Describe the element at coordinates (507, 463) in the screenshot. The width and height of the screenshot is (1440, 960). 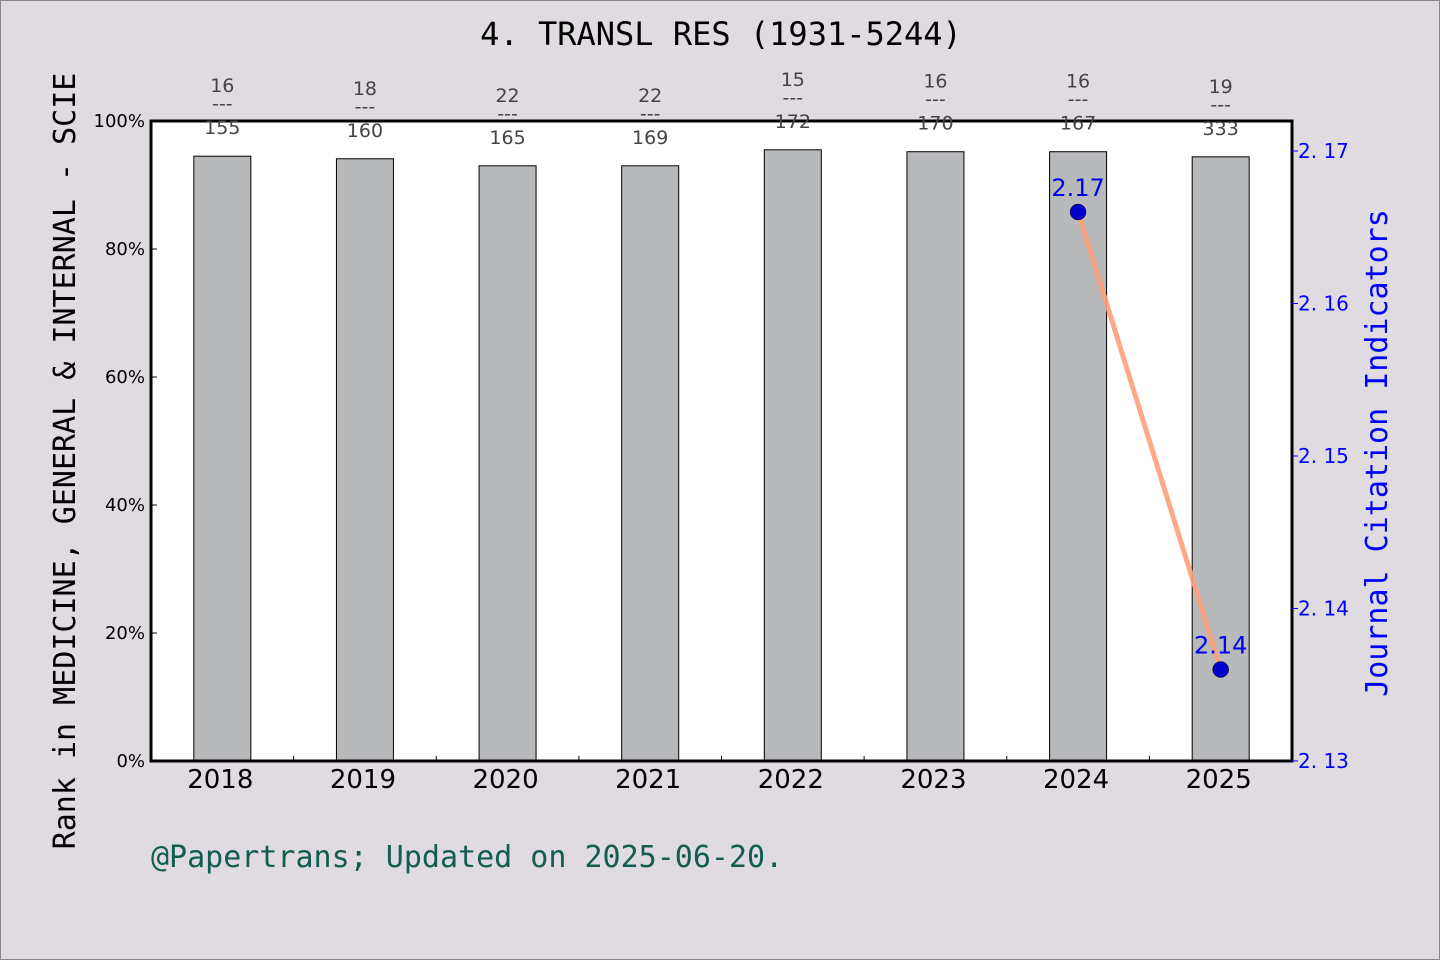
I see `bar-2020` at that location.